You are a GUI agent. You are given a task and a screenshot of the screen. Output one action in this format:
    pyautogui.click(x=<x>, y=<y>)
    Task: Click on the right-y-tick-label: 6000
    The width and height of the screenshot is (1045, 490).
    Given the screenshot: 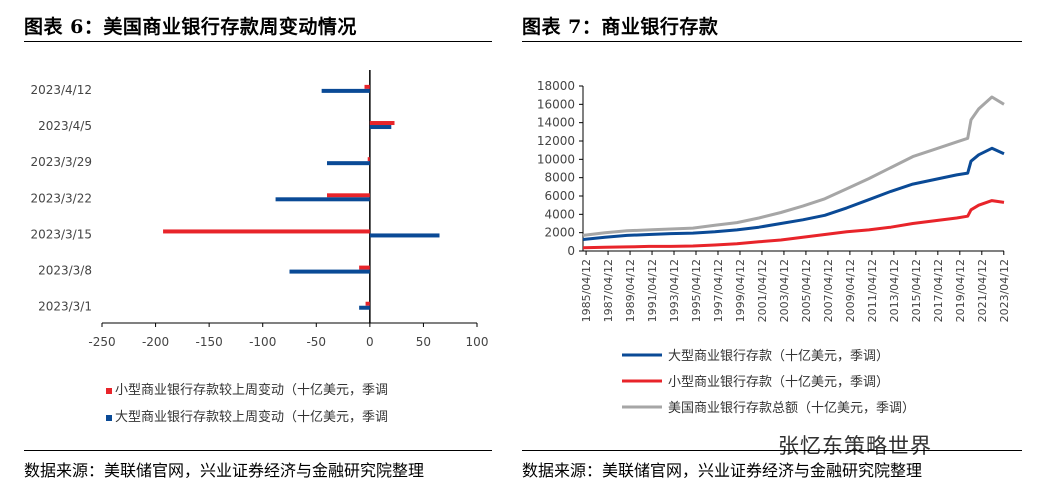 What is the action you would take?
    pyautogui.click(x=559, y=196)
    